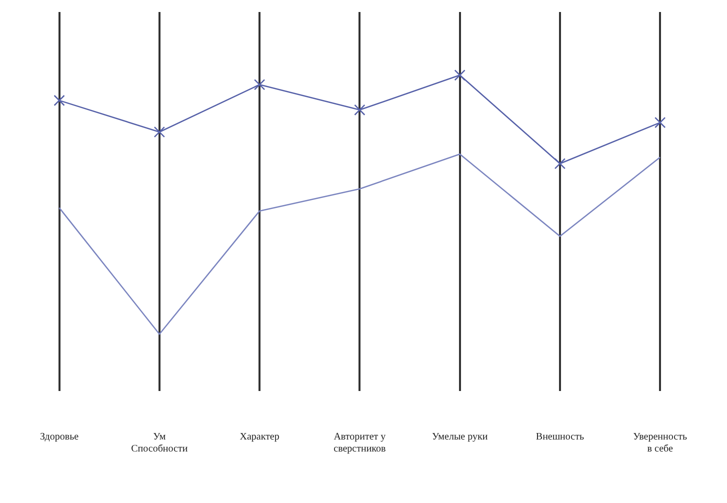 The image size is (727, 503). What do you see at coordinates (260, 437) in the screenshot?
I see `x-tick-label: Характер` at bounding box center [260, 437].